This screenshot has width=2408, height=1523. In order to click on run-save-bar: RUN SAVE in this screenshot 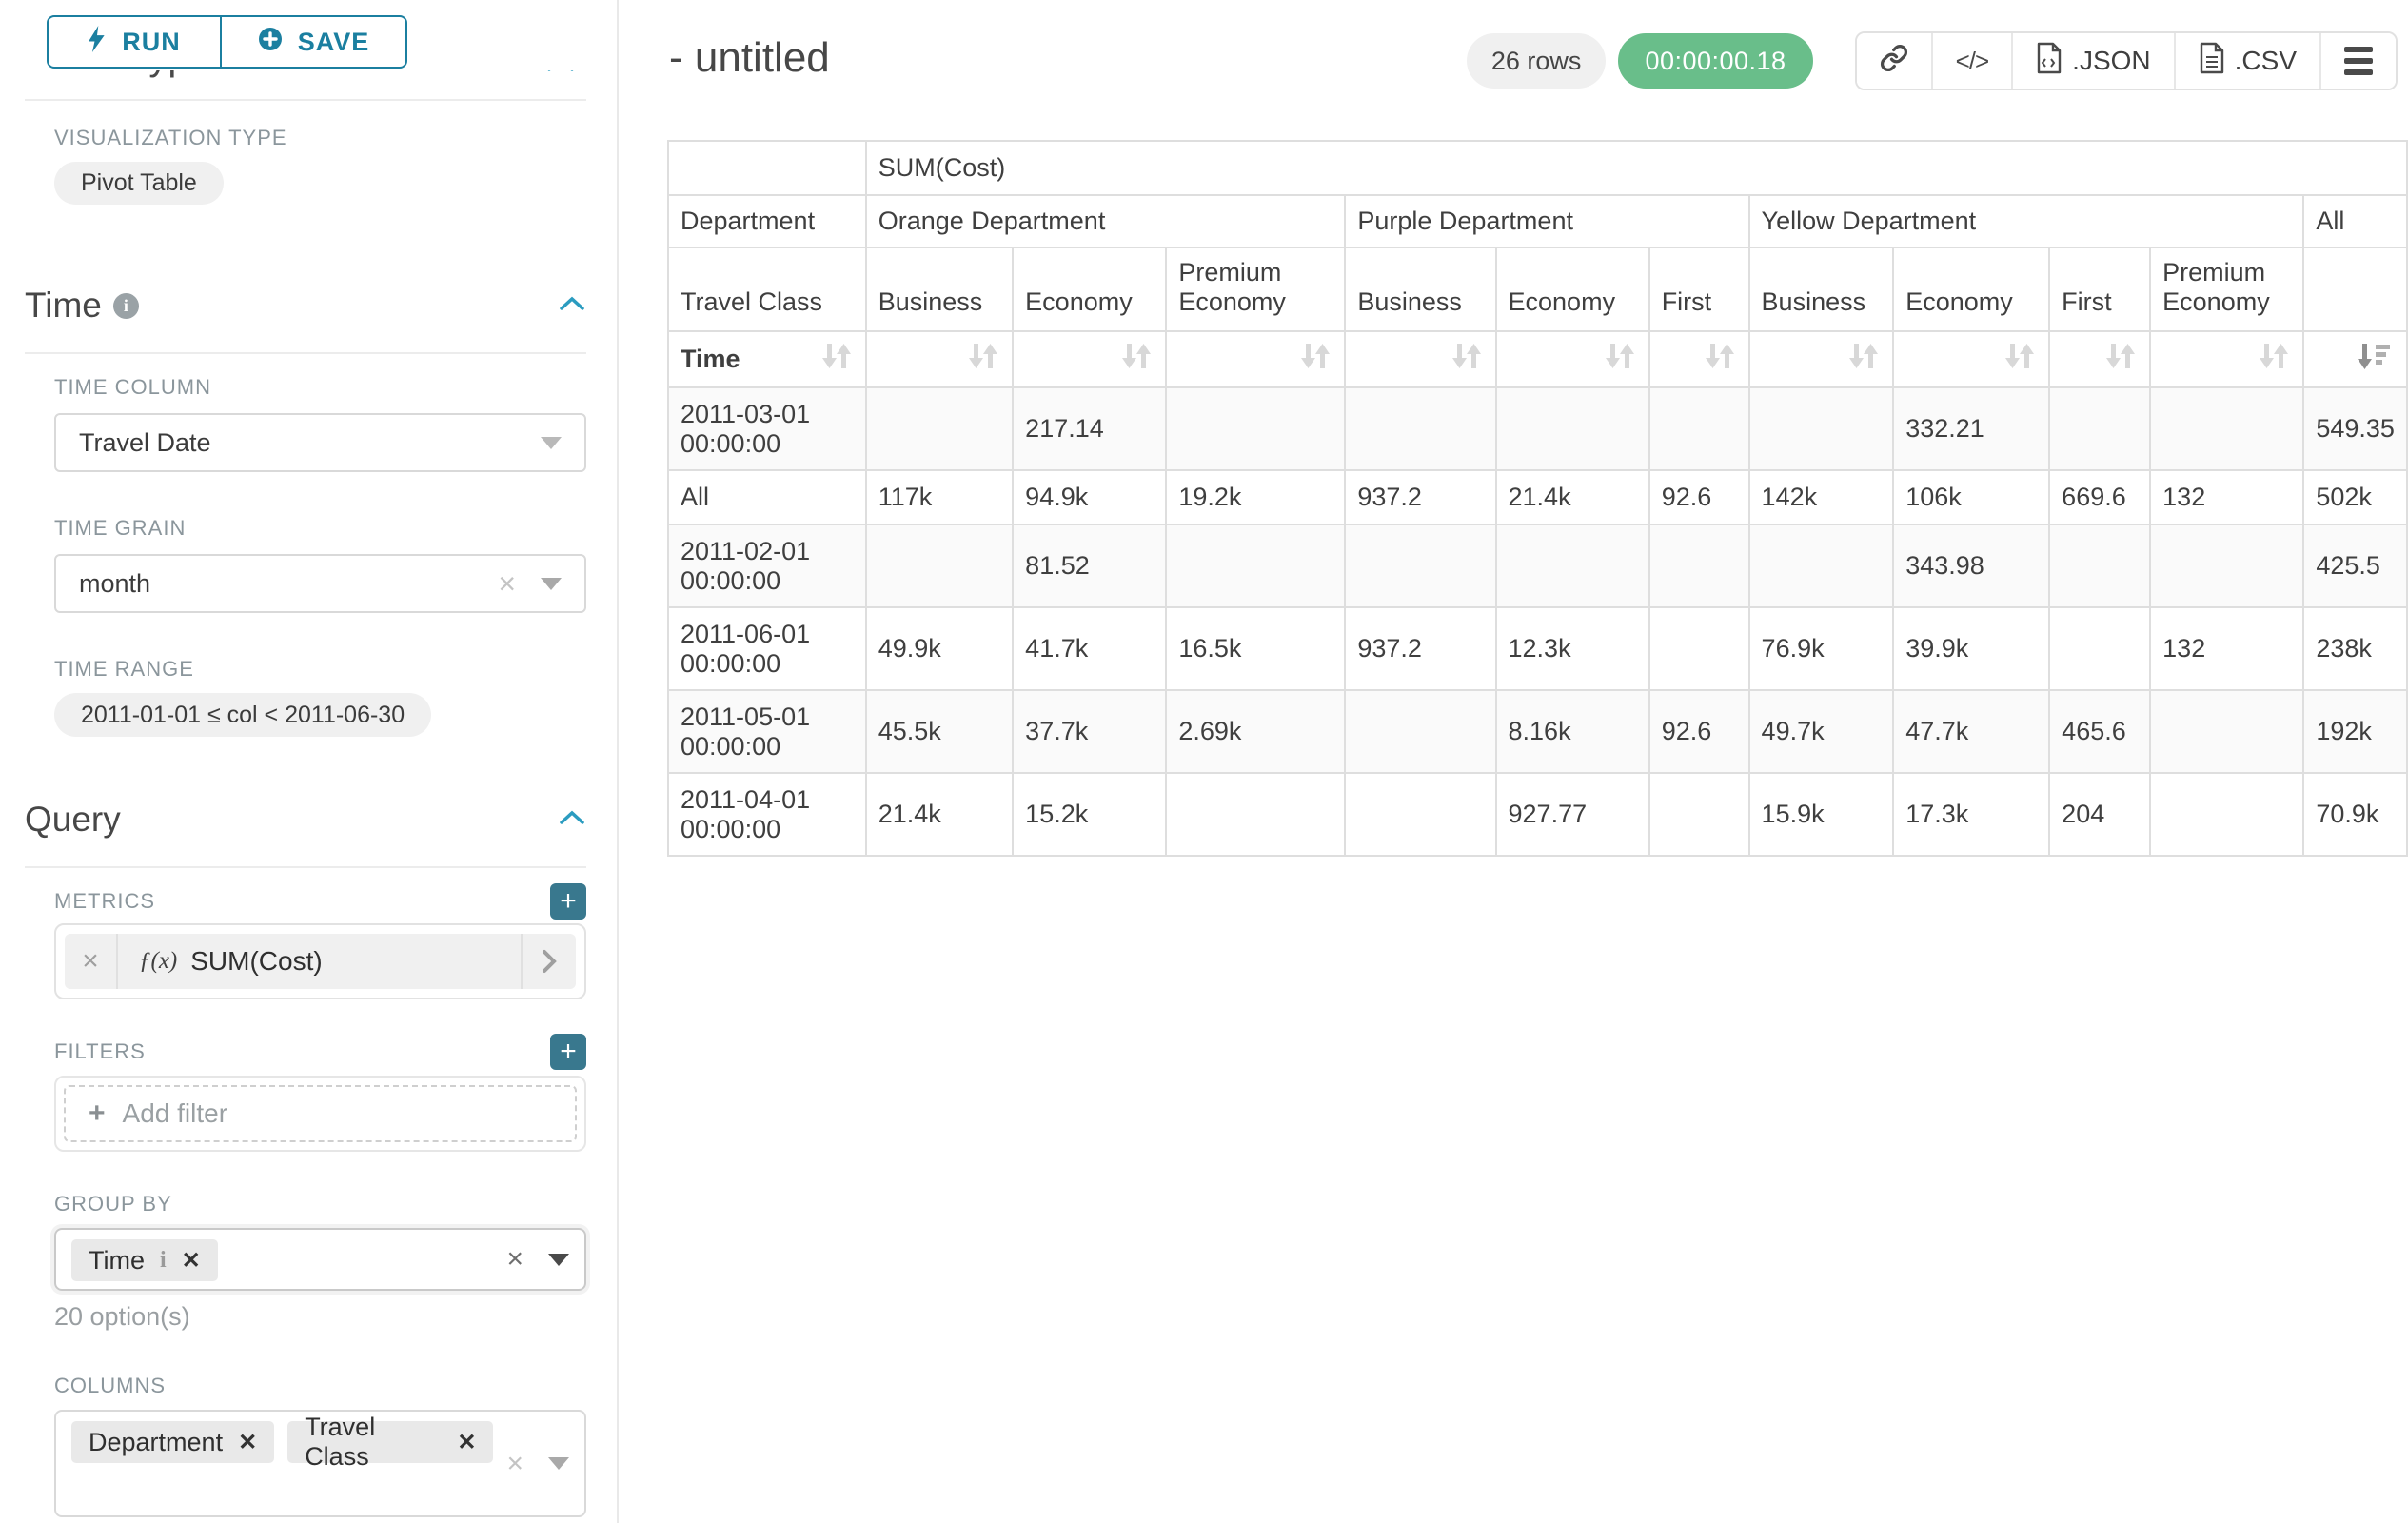, I will do `click(308, 35)`.